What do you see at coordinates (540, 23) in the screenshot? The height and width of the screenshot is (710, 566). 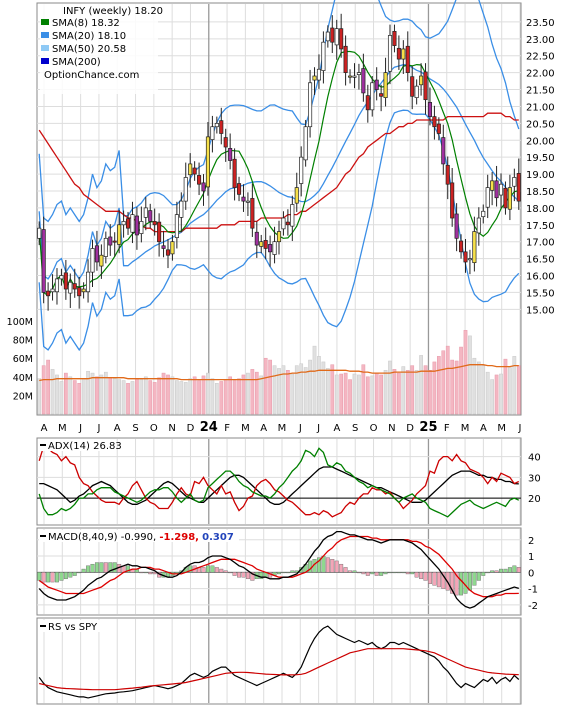 I see `price-tick-label: 23.50` at bounding box center [540, 23].